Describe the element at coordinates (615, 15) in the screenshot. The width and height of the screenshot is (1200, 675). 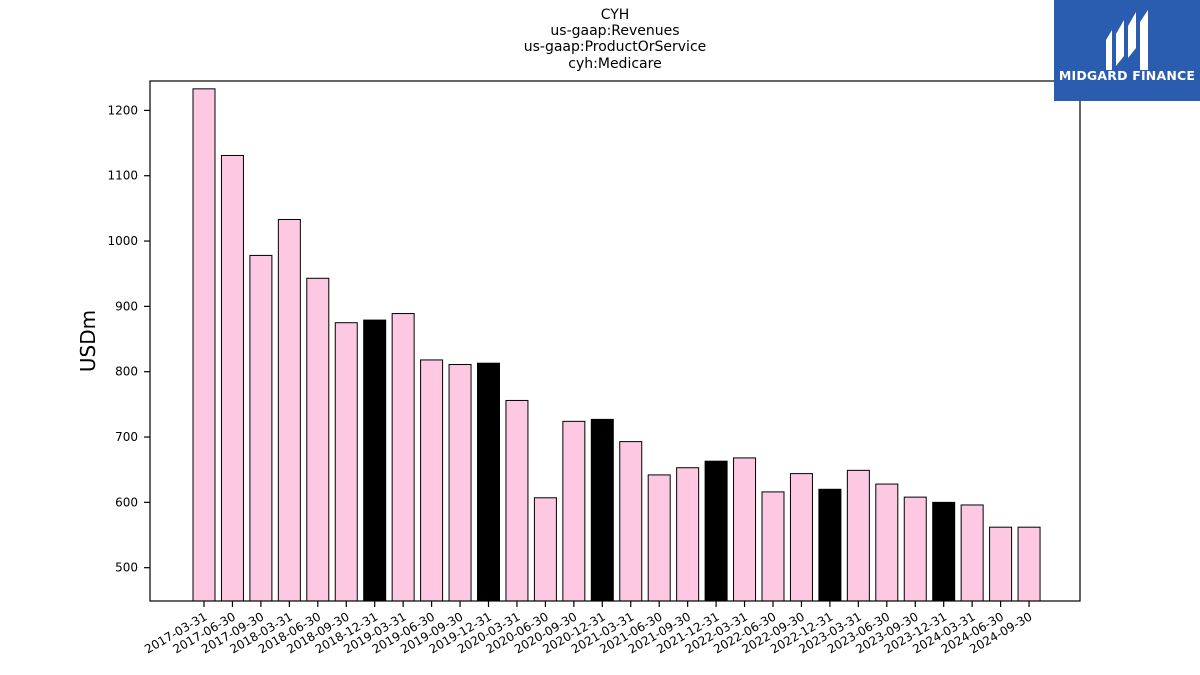
I see `chart-title-line-1: CYH` at that location.